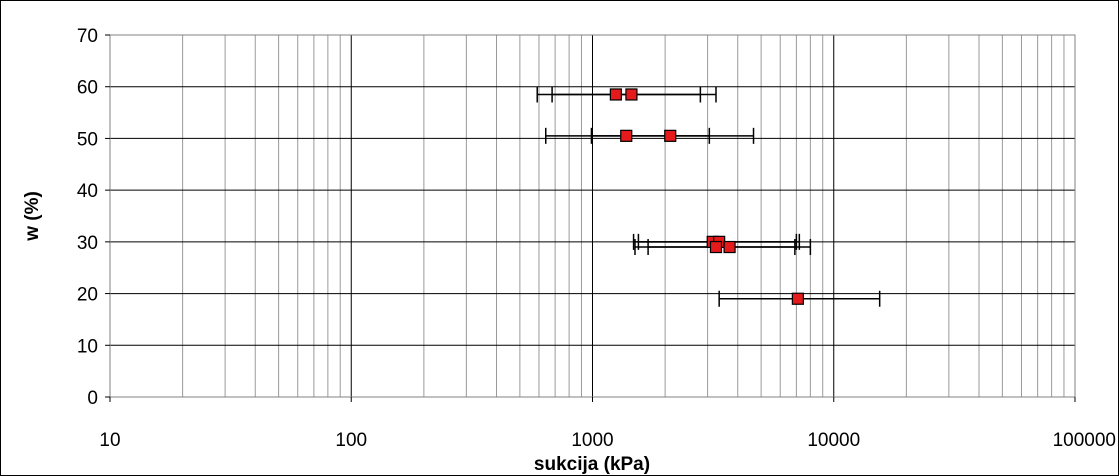 This screenshot has width=1119, height=476. Describe the element at coordinates (592, 464) in the screenshot. I see `x-axis-title: sukcija (kPa)` at that location.